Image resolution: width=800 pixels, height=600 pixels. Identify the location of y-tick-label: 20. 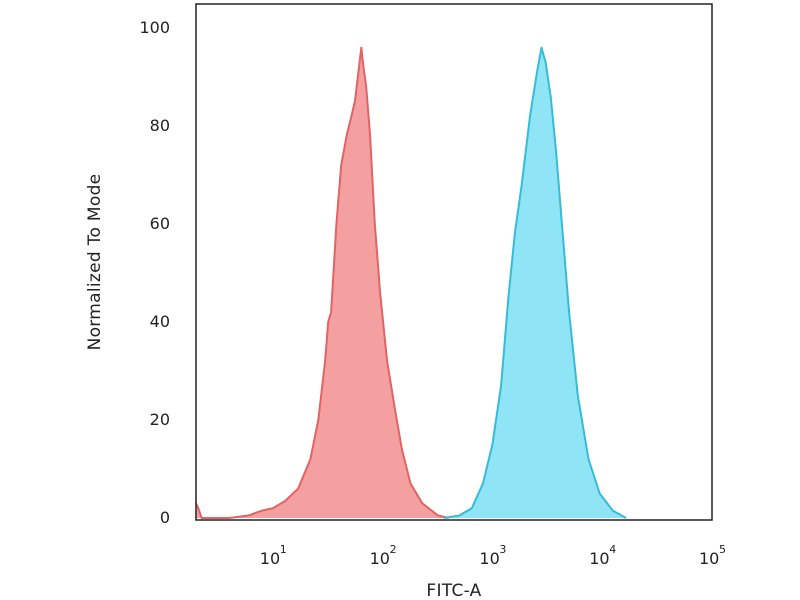
(160, 419).